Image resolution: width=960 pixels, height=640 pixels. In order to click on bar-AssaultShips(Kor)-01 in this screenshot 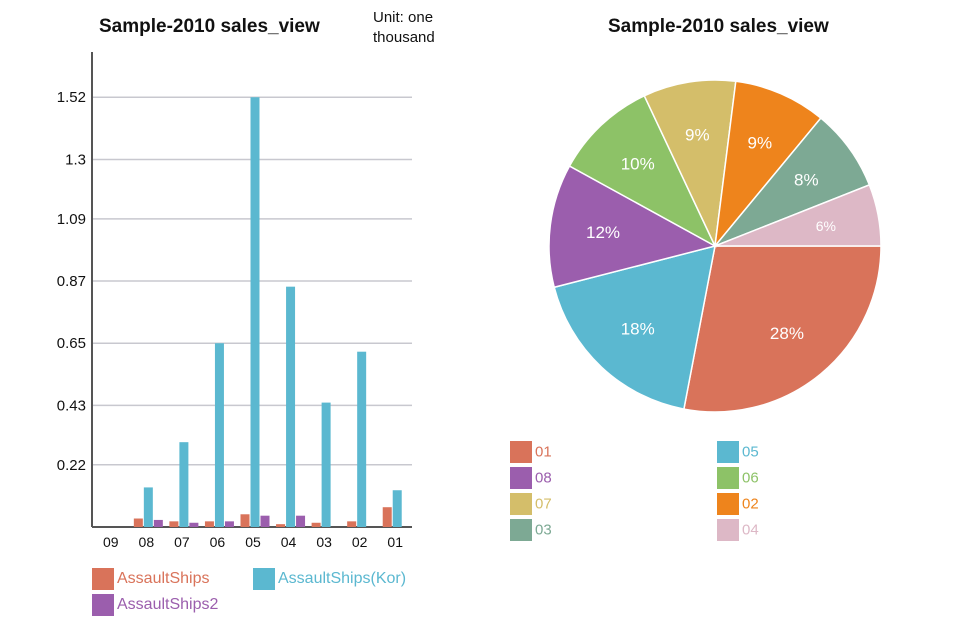, I will do `click(397, 508)`.